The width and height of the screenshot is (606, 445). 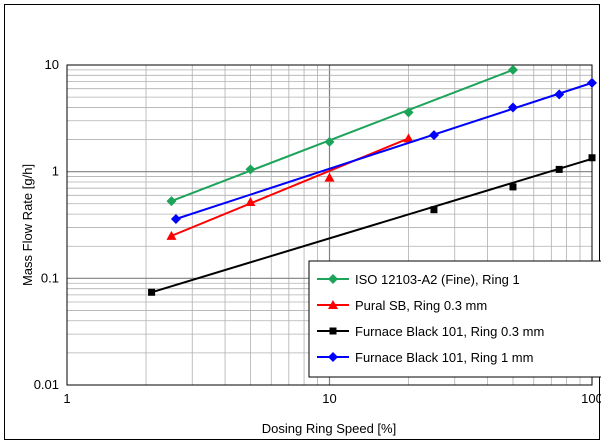 What do you see at coordinates (329, 398) in the screenshot?
I see `x-tick-label: 10` at bounding box center [329, 398].